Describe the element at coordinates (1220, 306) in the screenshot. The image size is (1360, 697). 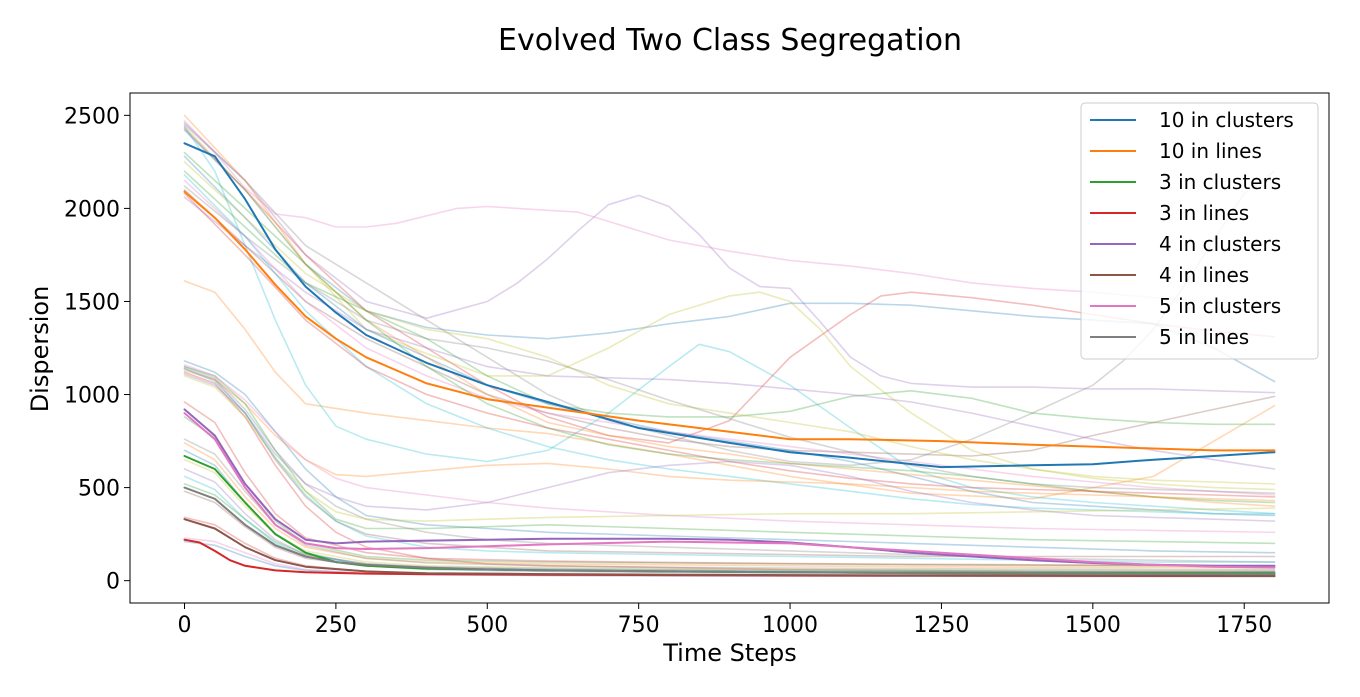
I see `legend-label: 5 in clusters` at that location.